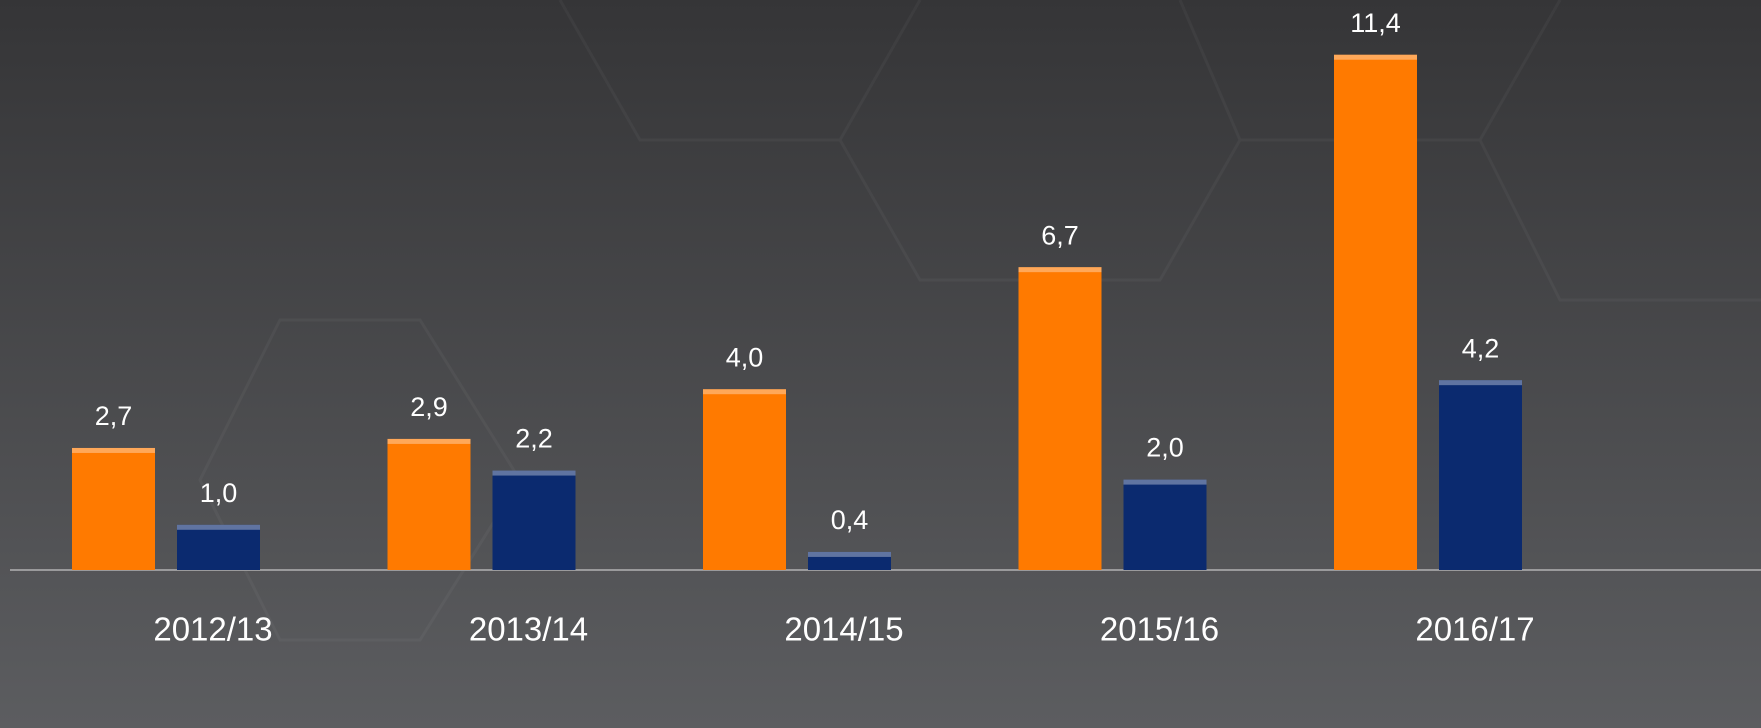 This screenshot has height=728, width=1761. What do you see at coordinates (528, 629) in the screenshot?
I see `x-tick-label: 2013/14` at bounding box center [528, 629].